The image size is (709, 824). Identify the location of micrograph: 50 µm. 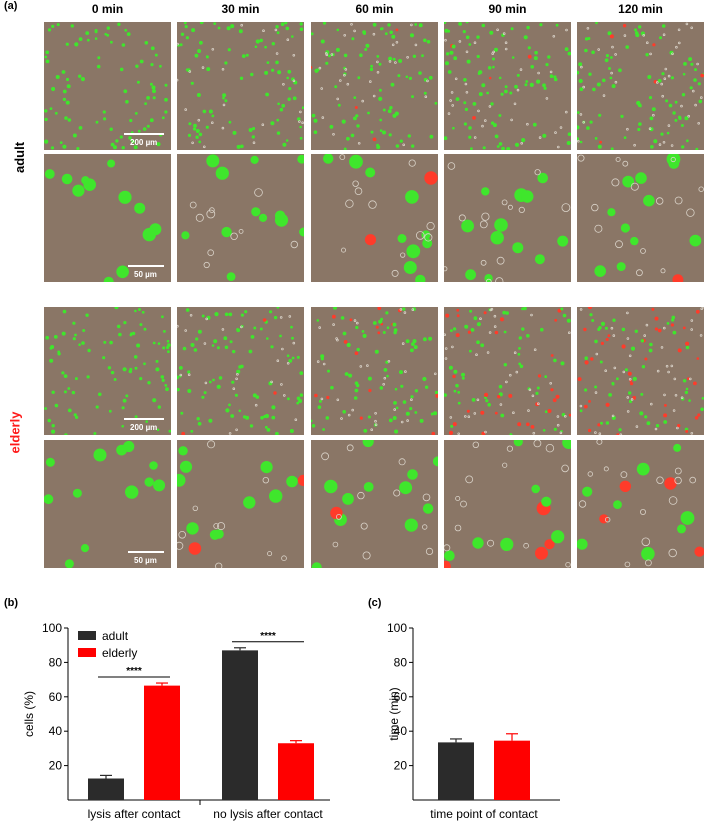
(107, 218).